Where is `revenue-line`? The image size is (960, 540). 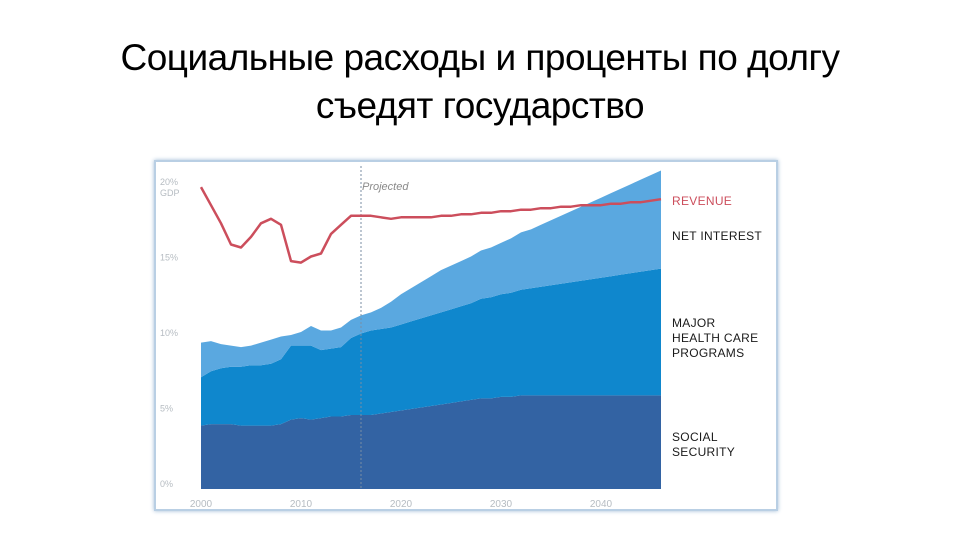 revenue-line is located at coordinates (430, 225).